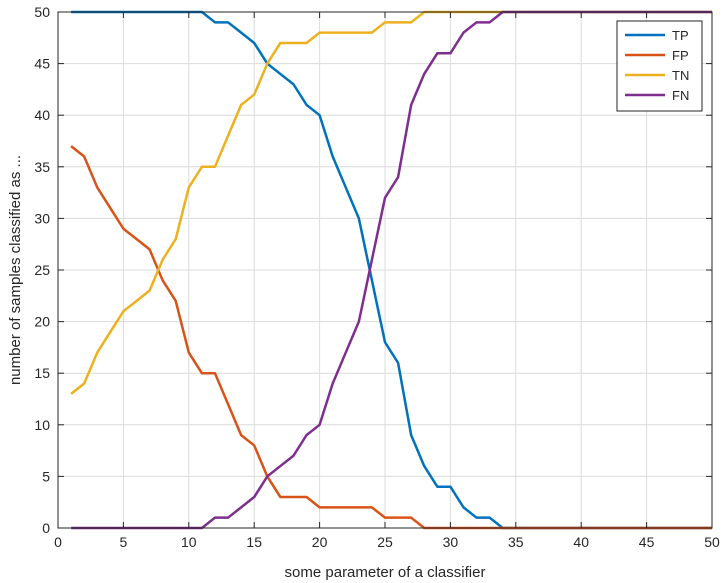 The image size is (723, 583). Describe the element at coordinates (680, 55) in the screenshot. I see `legend-label: FP` at that location.